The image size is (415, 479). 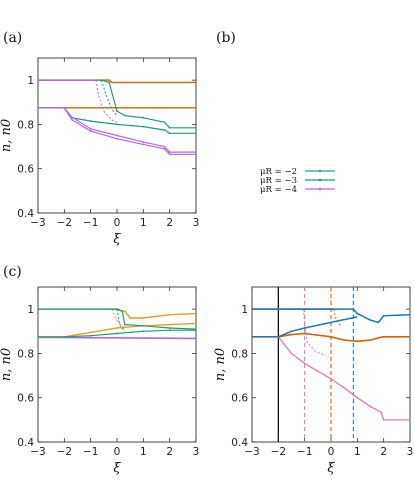 I want to click on panel-label-a: (a), so click(x=12, y=38).